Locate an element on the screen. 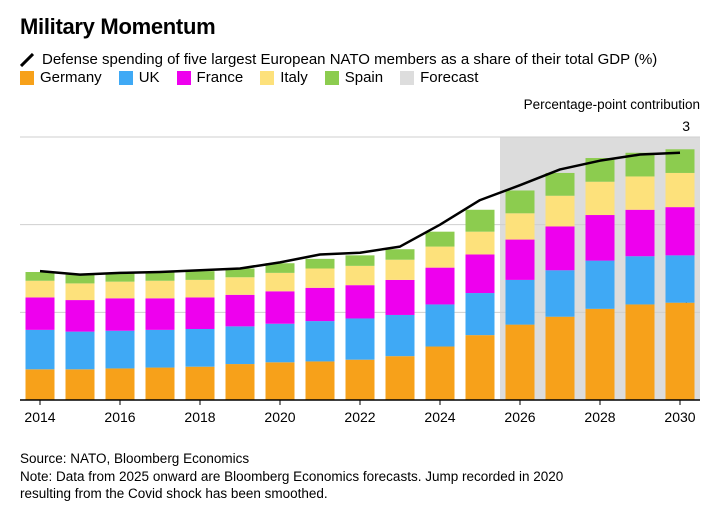 The width and height of the screenshot is (728, 515). x-tick-label: 2028 is located at coordinates (599, 417).